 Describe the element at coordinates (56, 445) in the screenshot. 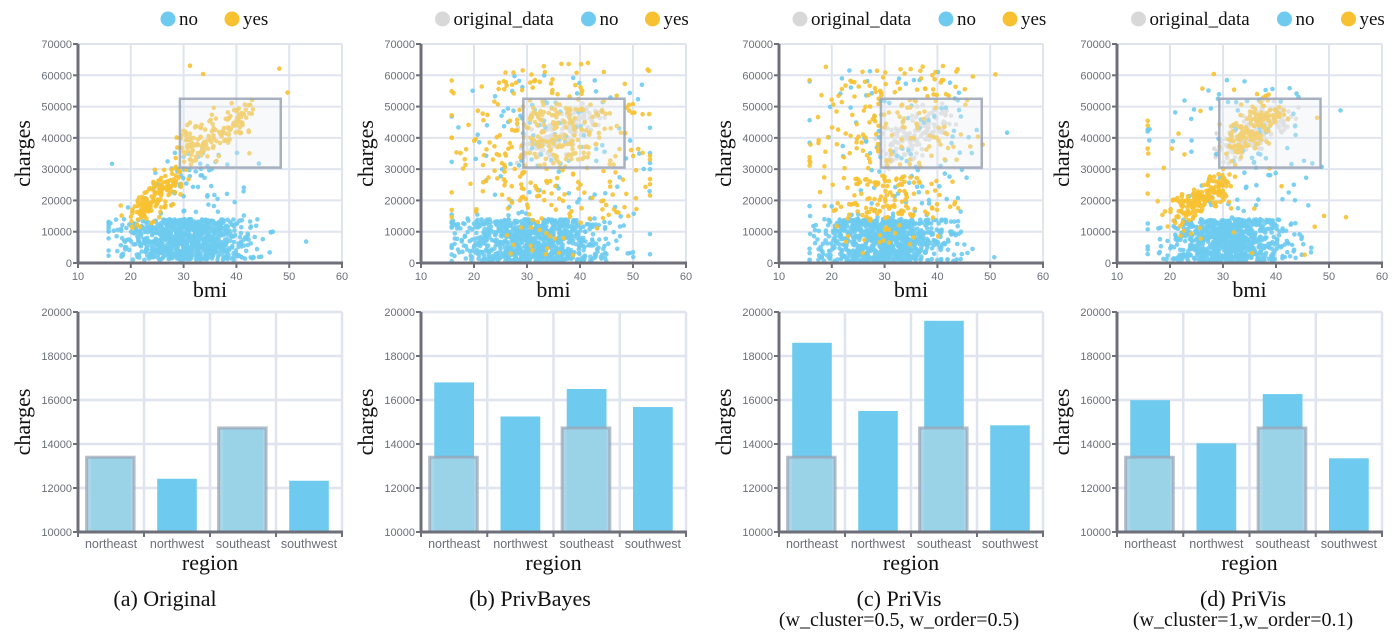

I see `y-tick-label: 14000` at that location.